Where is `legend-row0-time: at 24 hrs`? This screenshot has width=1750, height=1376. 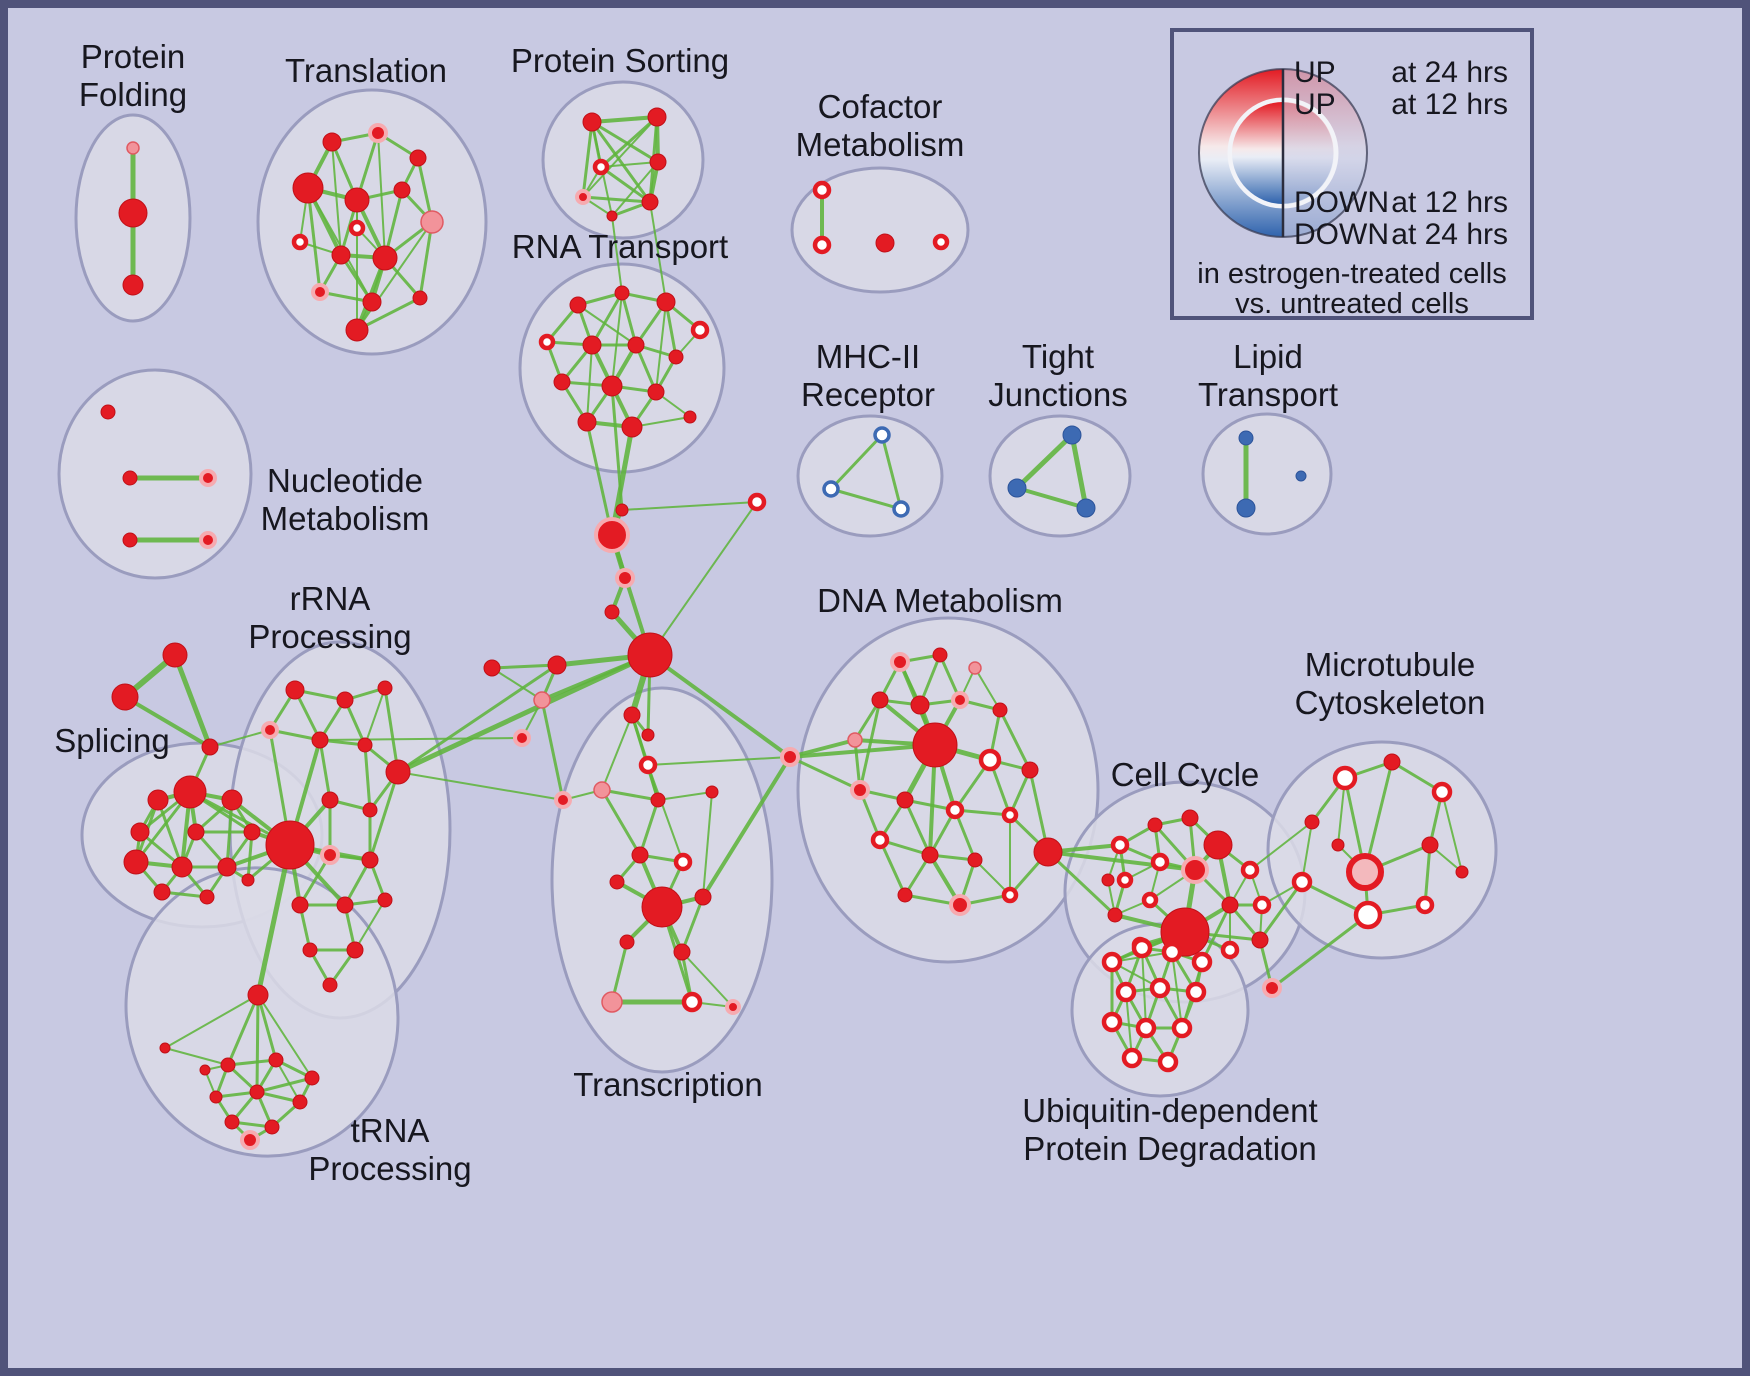
legend-row0-time: at 24 hrs is located at coordinates (1449, 72).